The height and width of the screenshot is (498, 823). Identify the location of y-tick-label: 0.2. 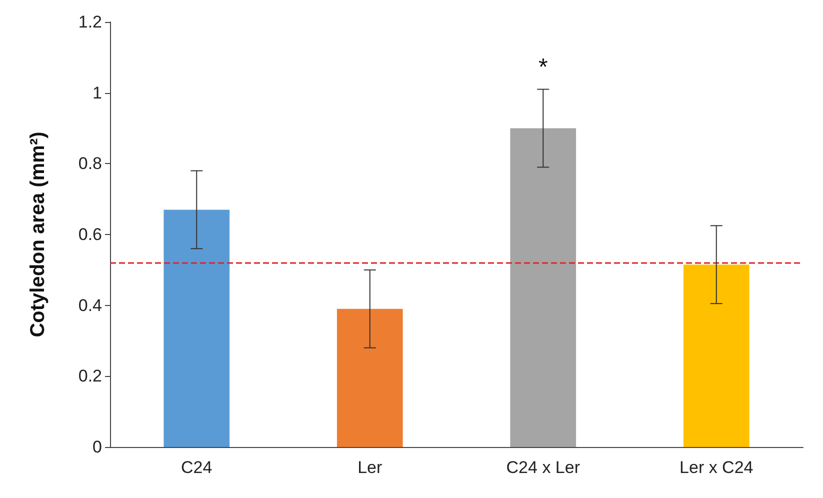
(90, 376).